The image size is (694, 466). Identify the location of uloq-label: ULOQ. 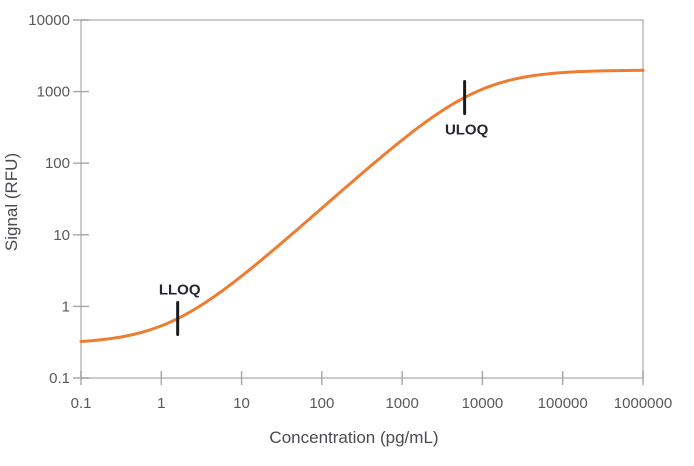
(467, 129).